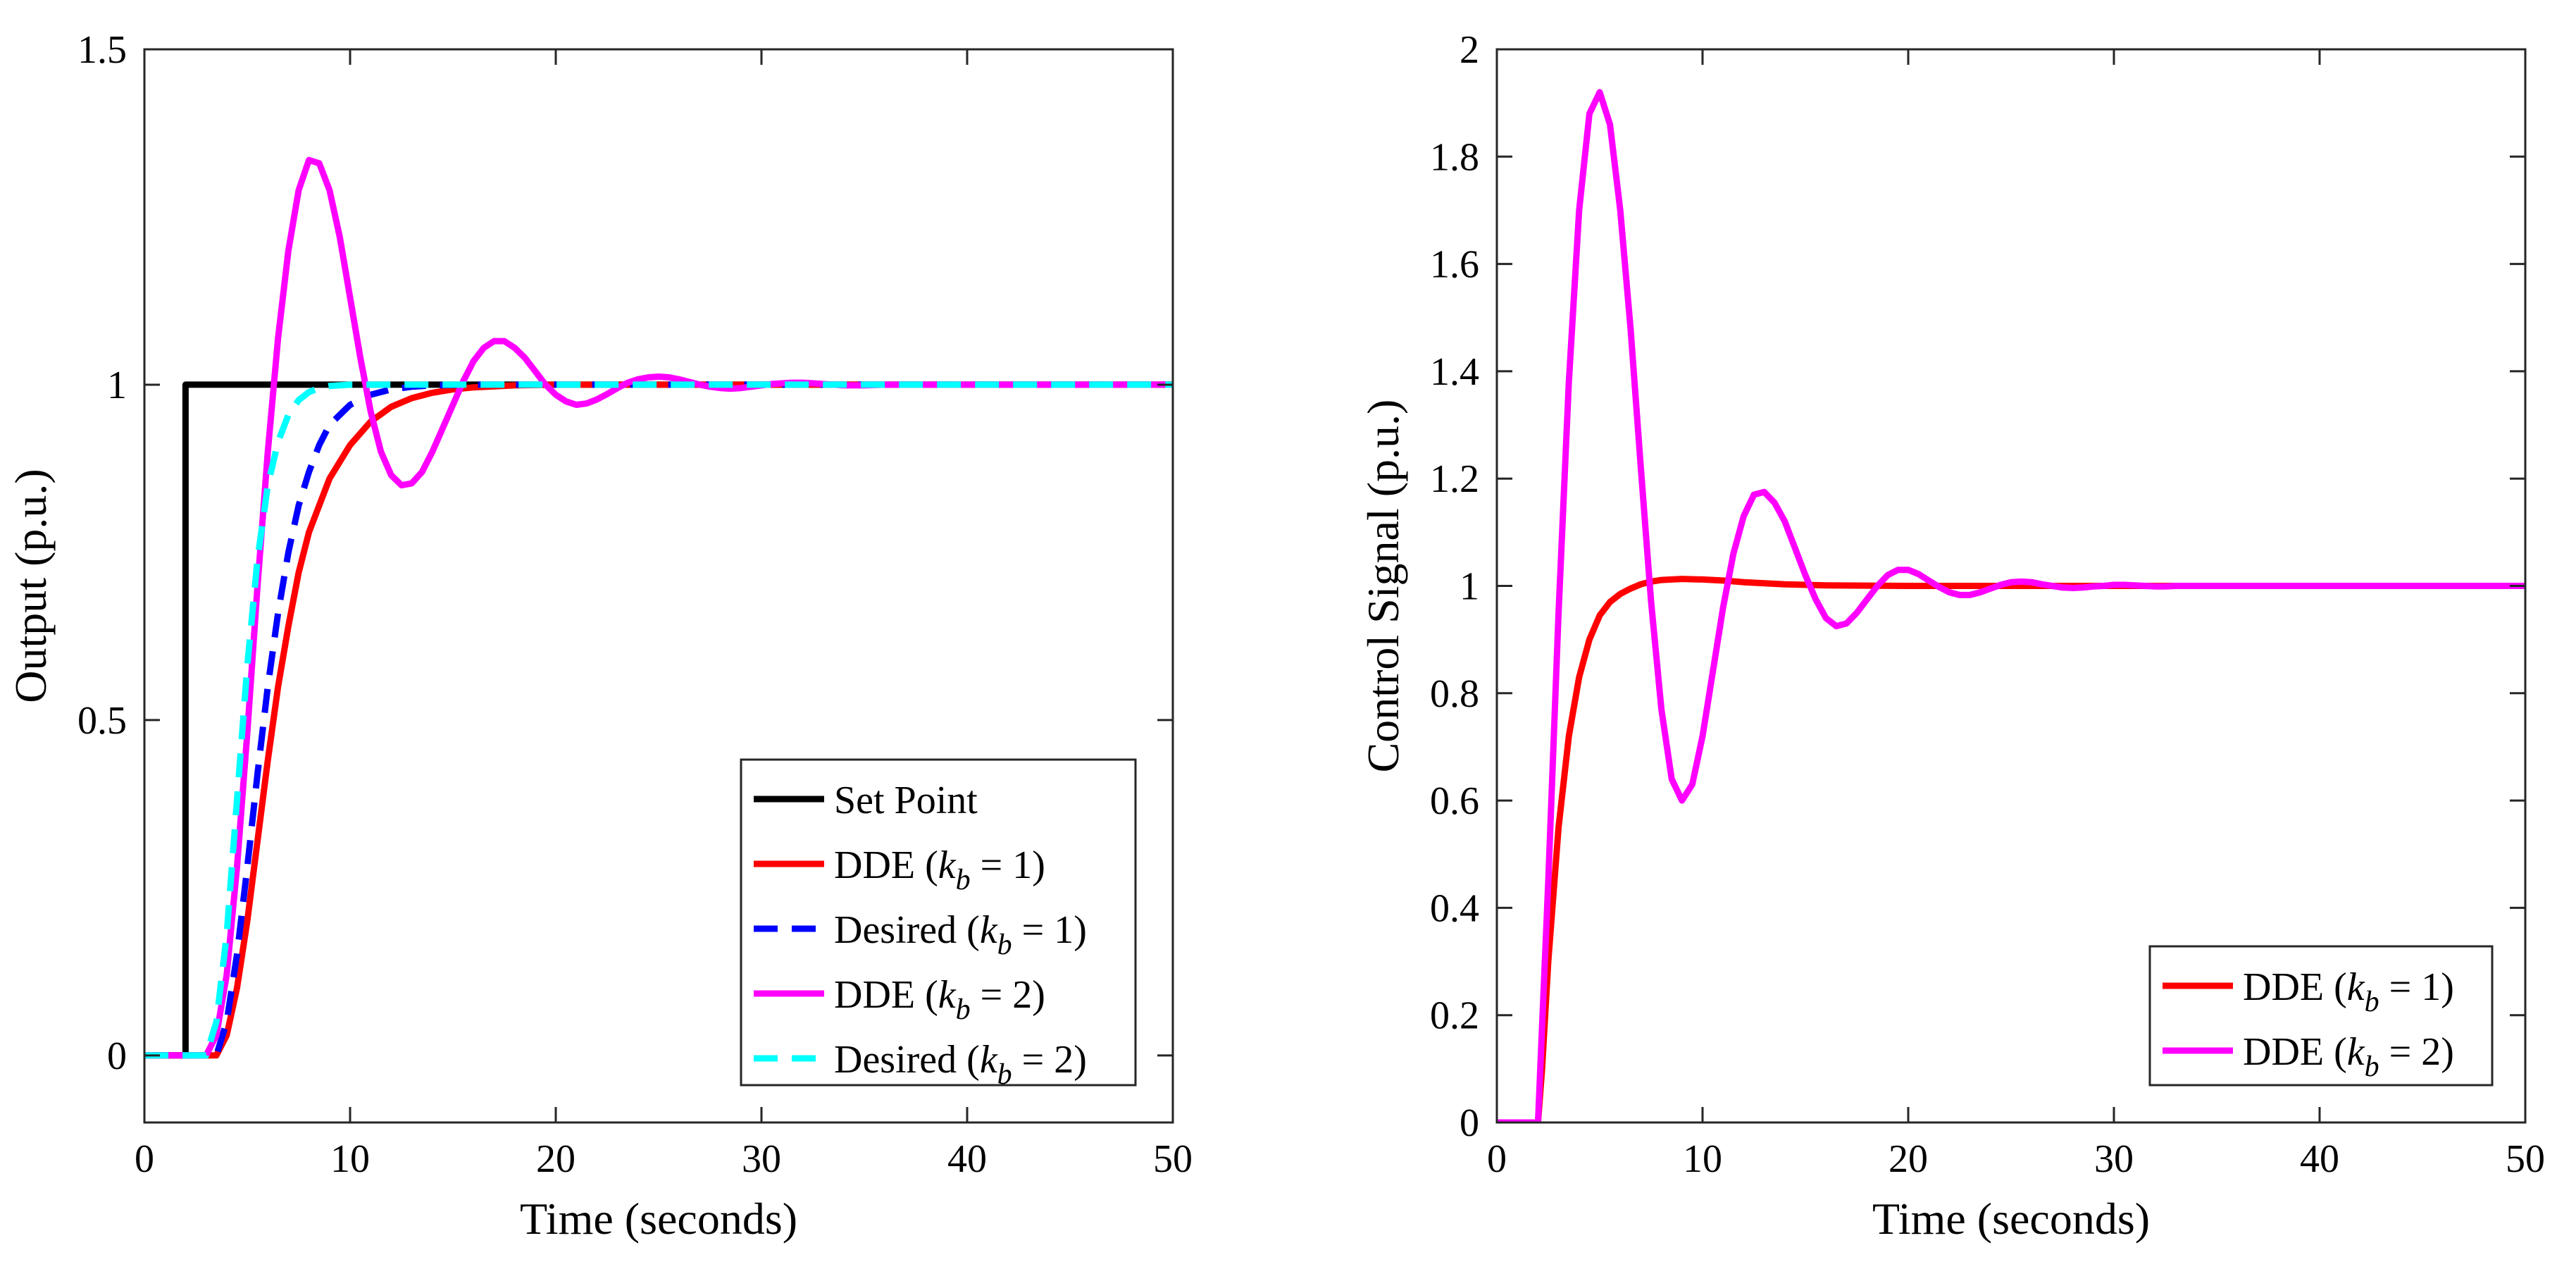  Describe the element at coordinates (144, 1159) in the screenshot. I see `output-x-tick-label: 0` at that location.